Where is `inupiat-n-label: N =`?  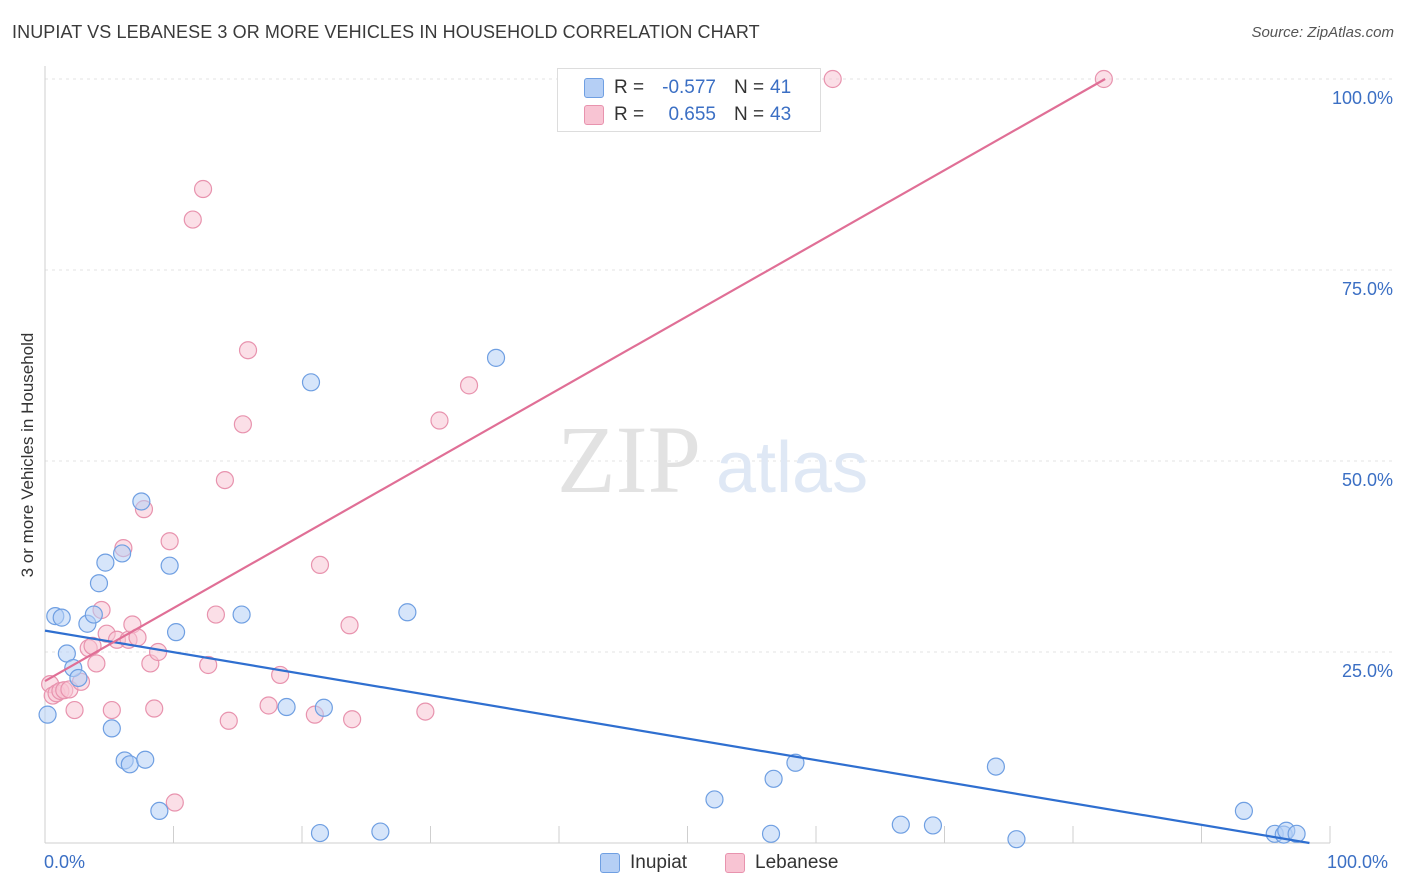 inupiat-n-label: N = is located at coordinates (749, 87).